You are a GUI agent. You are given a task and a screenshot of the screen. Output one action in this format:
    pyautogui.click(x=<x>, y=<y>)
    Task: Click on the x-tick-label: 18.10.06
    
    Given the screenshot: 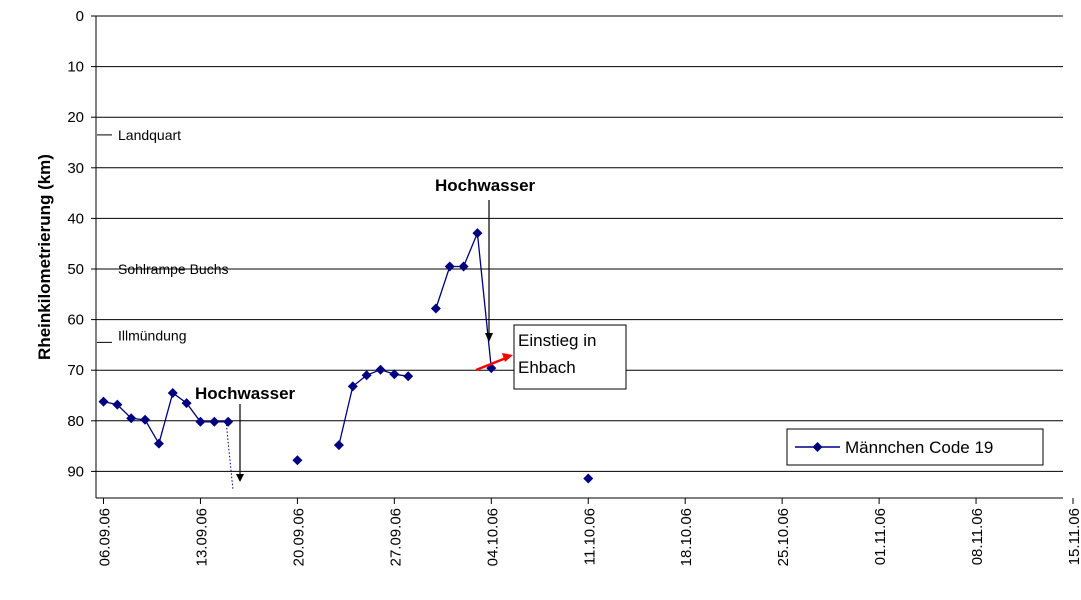 What is the action you would take?
    pyautogui.click(x=686, y=537)
    